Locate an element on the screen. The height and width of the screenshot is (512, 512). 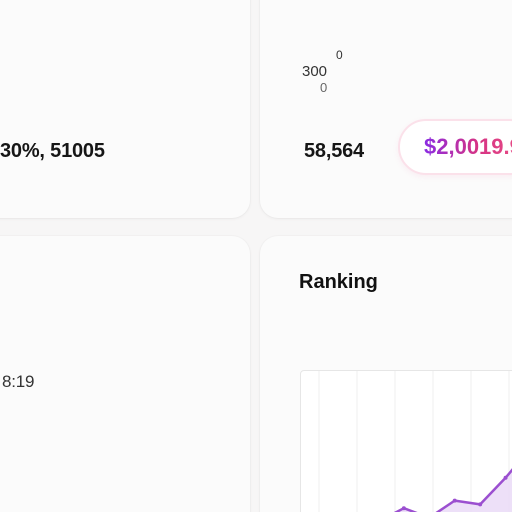
mini-value: 300 is located at coordinates (315, 71).